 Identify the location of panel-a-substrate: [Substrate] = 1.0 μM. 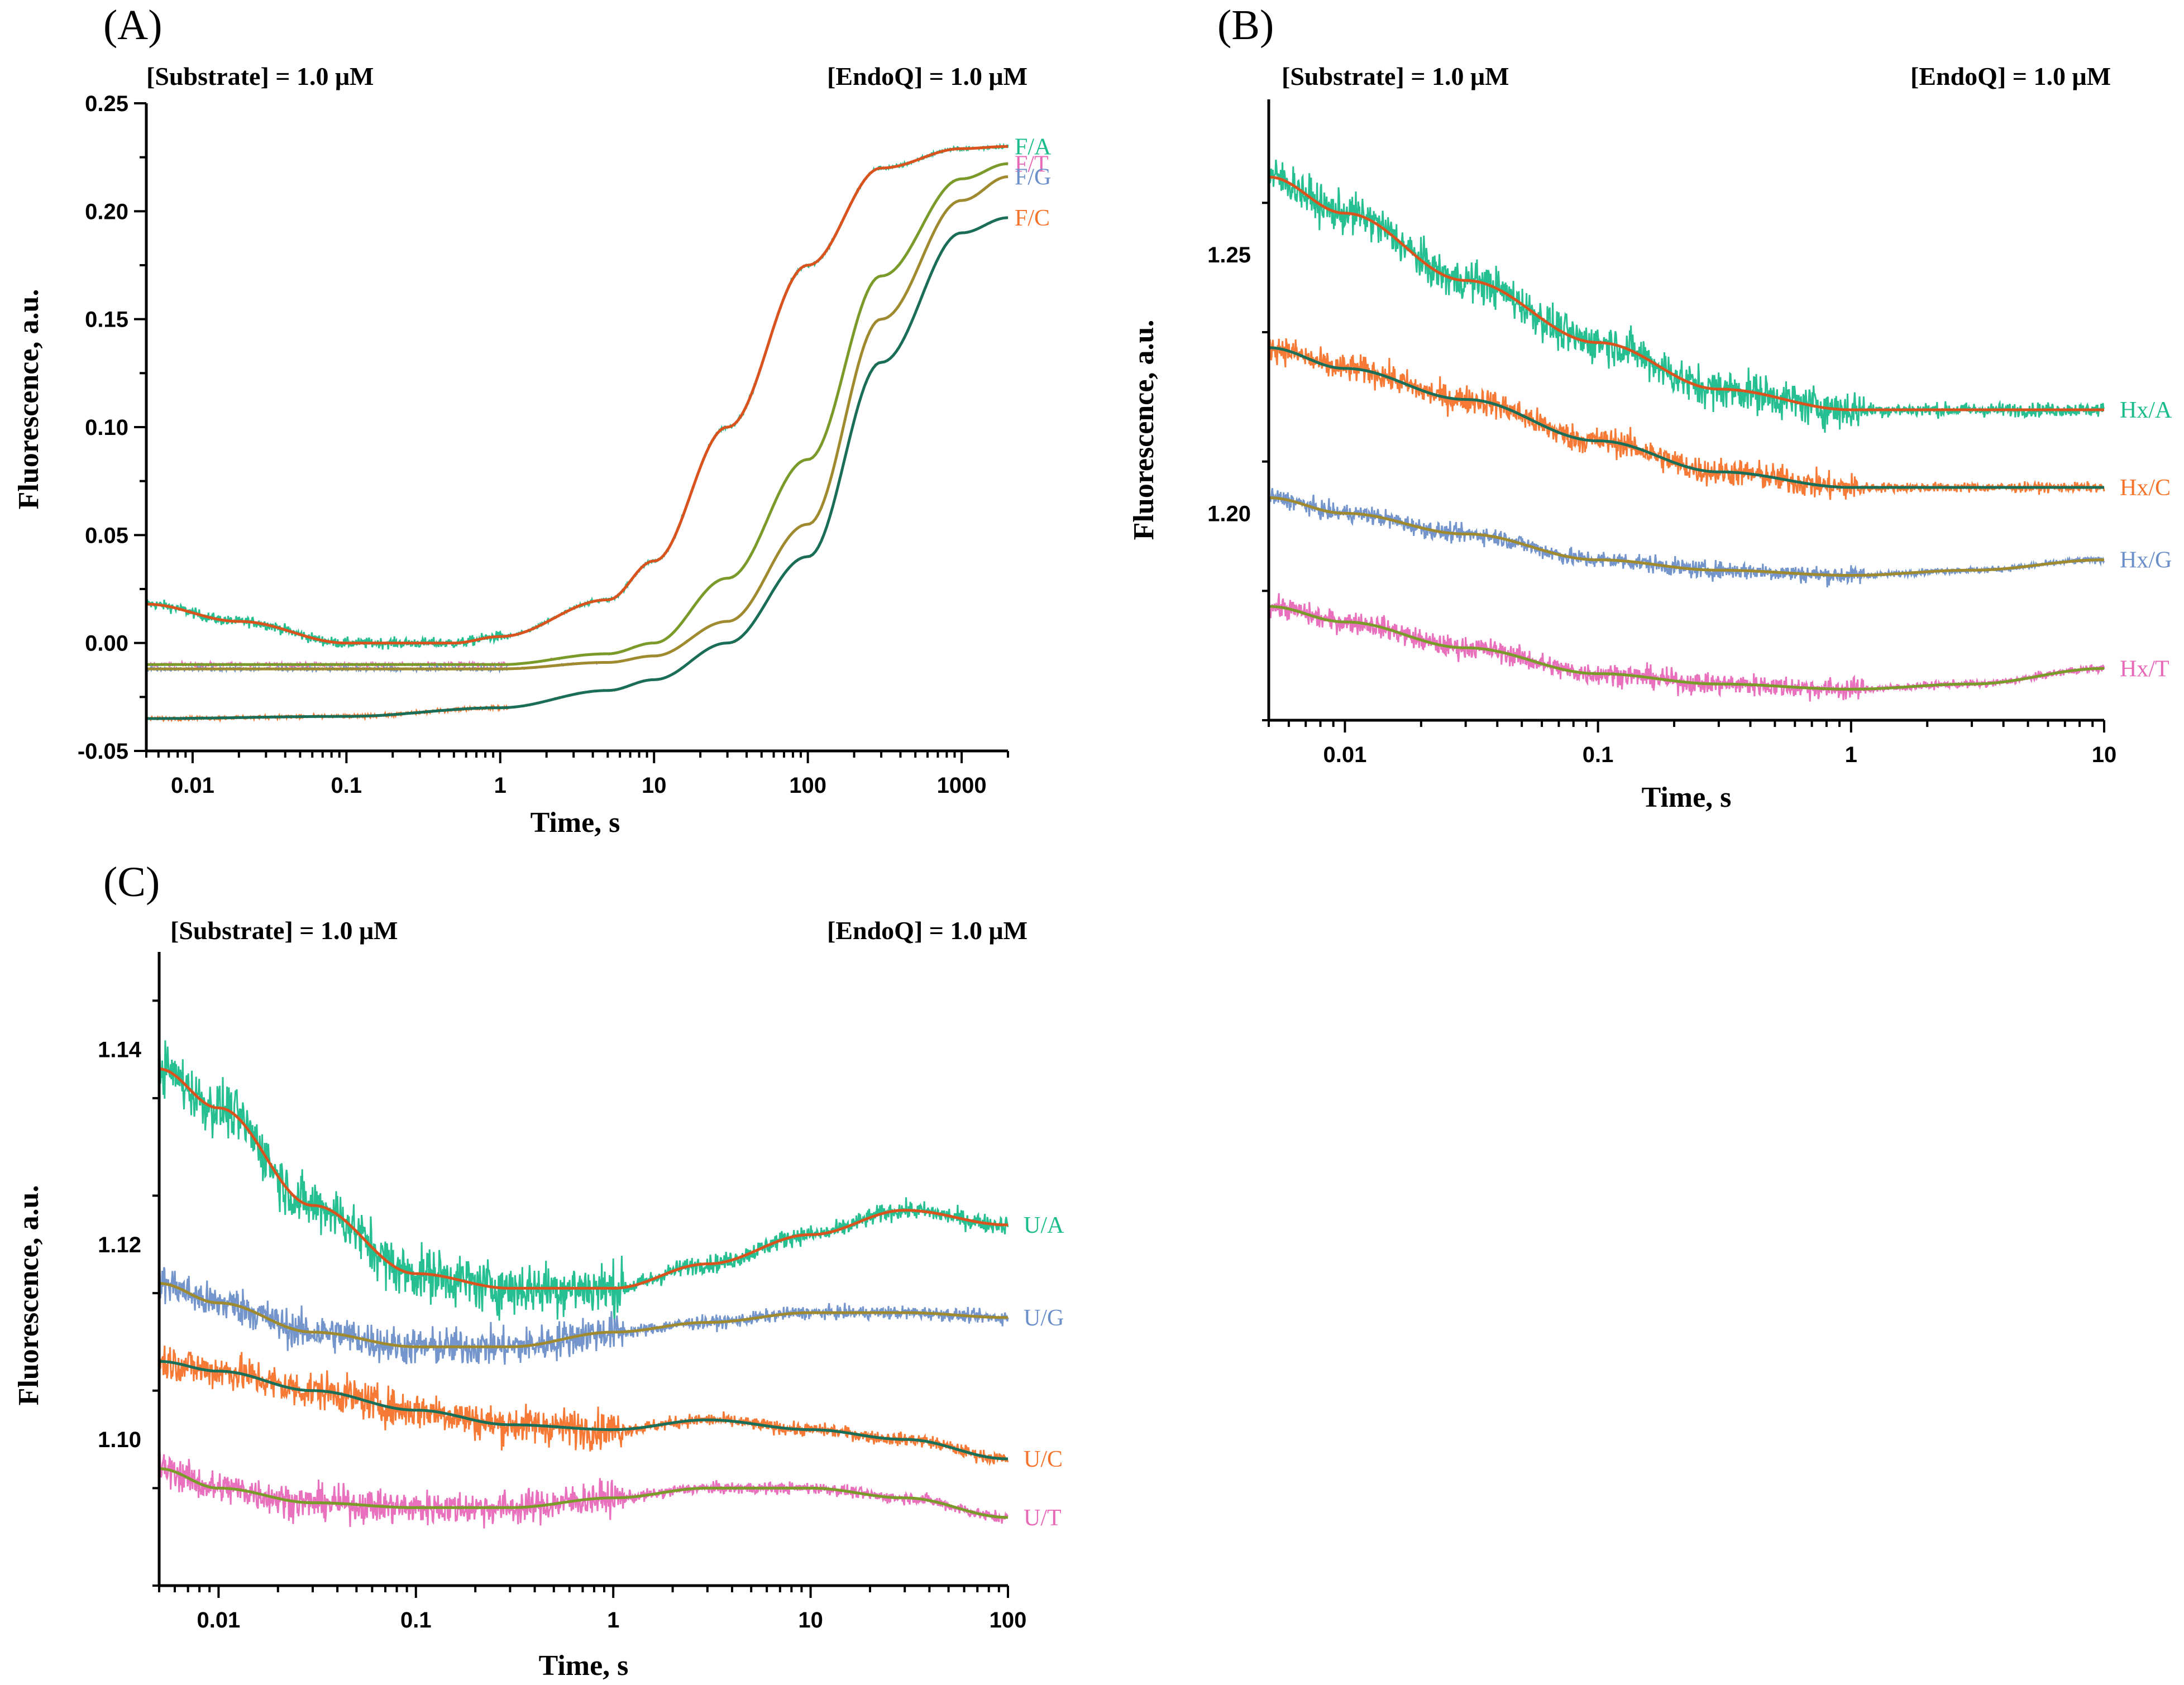
(260, 76).